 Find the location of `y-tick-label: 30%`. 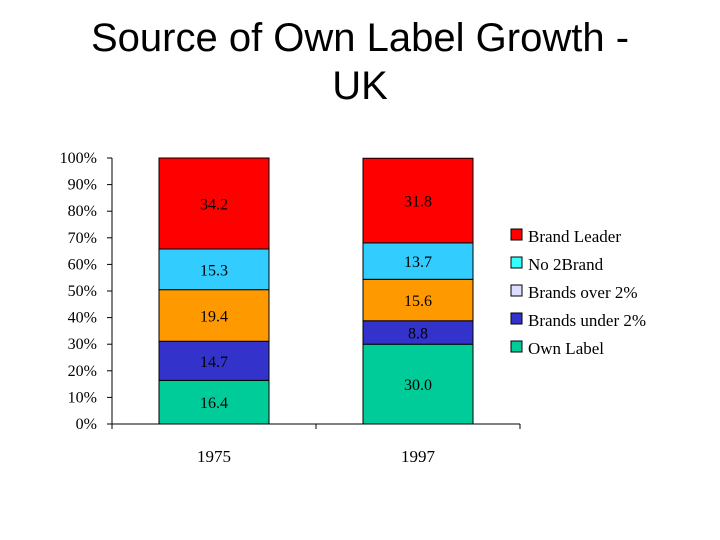

y-tick-label: 30% is located at coordinates (82, 344).